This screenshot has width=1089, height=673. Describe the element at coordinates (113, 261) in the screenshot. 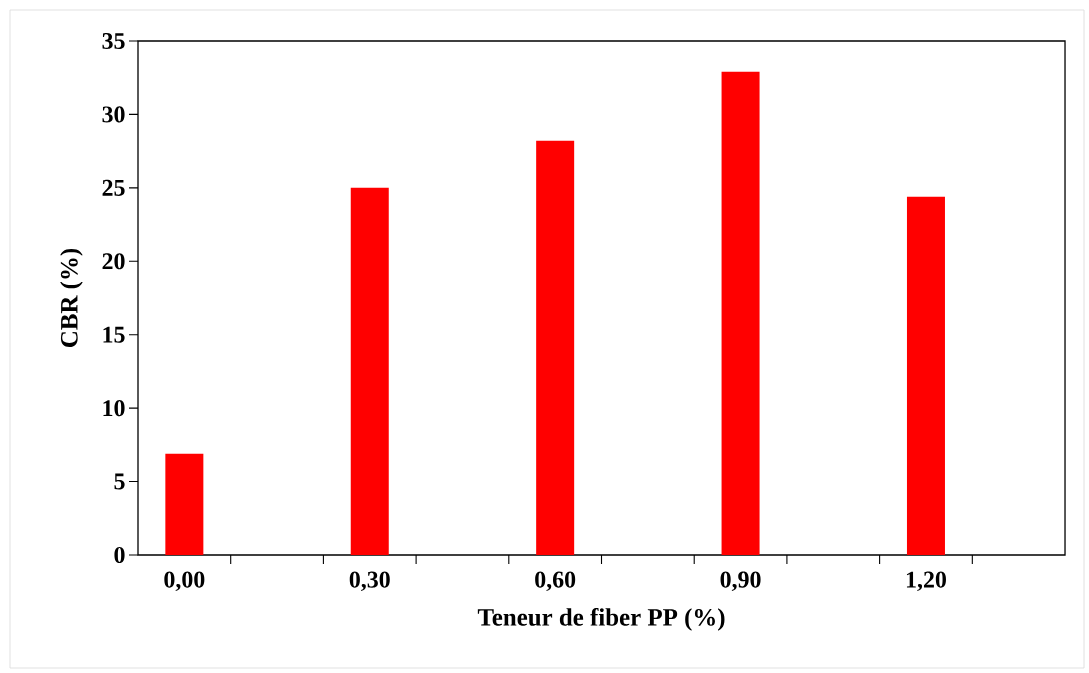

I see `y-tick-label: 20` at that location.